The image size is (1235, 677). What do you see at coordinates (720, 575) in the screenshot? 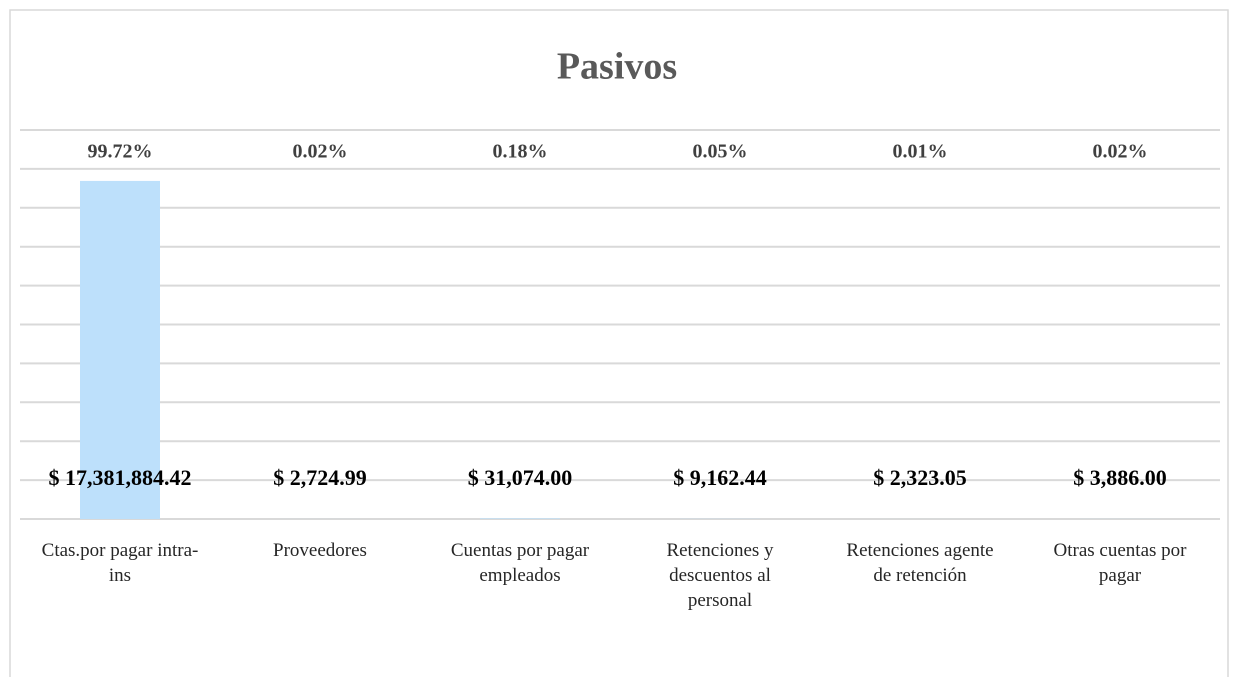
I see `x-tick-label: Retenciones y descuentos al personal` at bounding box center [720, 575].